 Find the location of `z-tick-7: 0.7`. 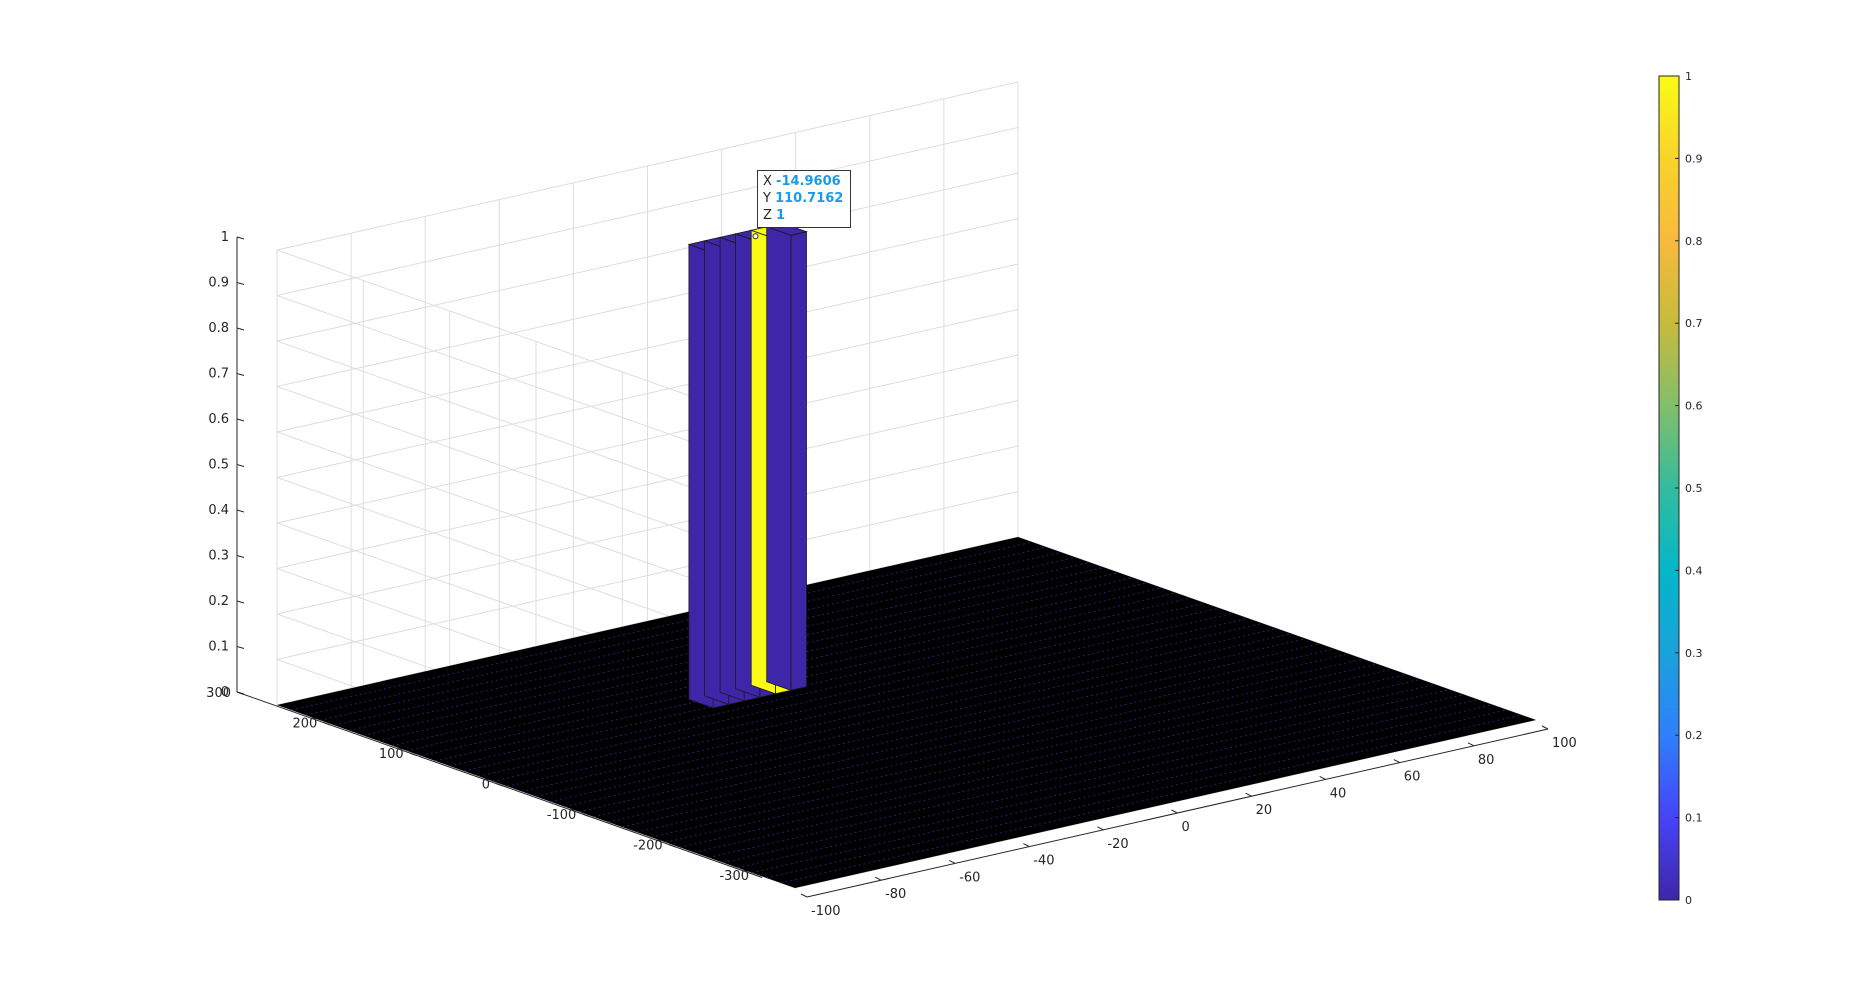

z-tick-7: 0.7 is located at coordinates (218, 374).